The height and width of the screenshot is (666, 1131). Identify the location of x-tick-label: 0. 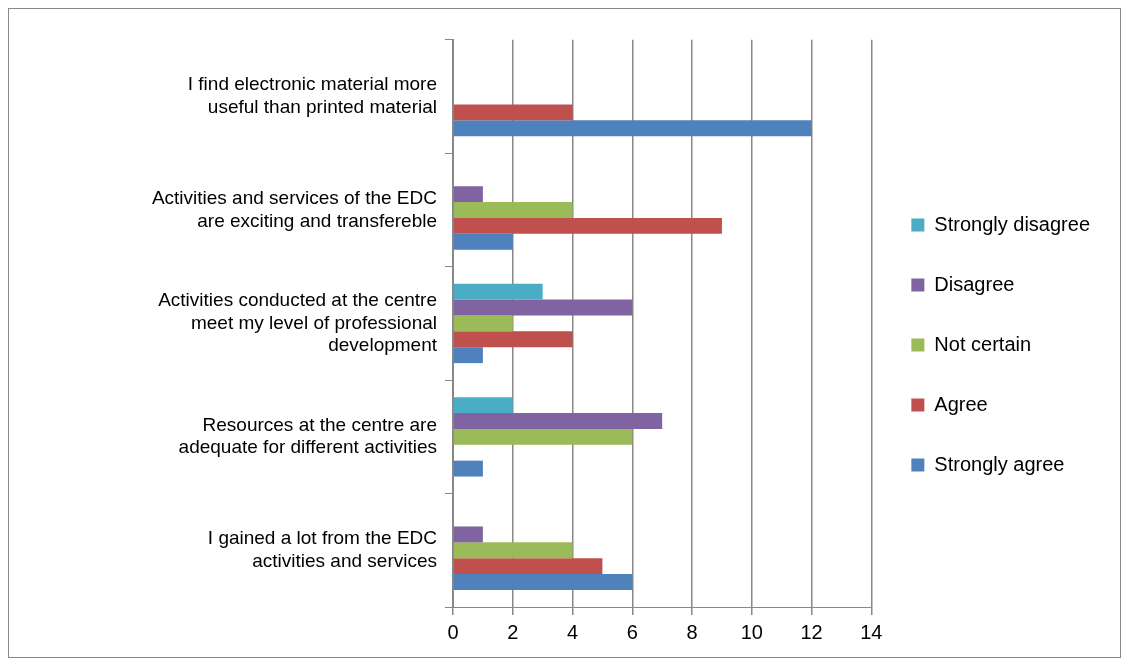
(453, 631).